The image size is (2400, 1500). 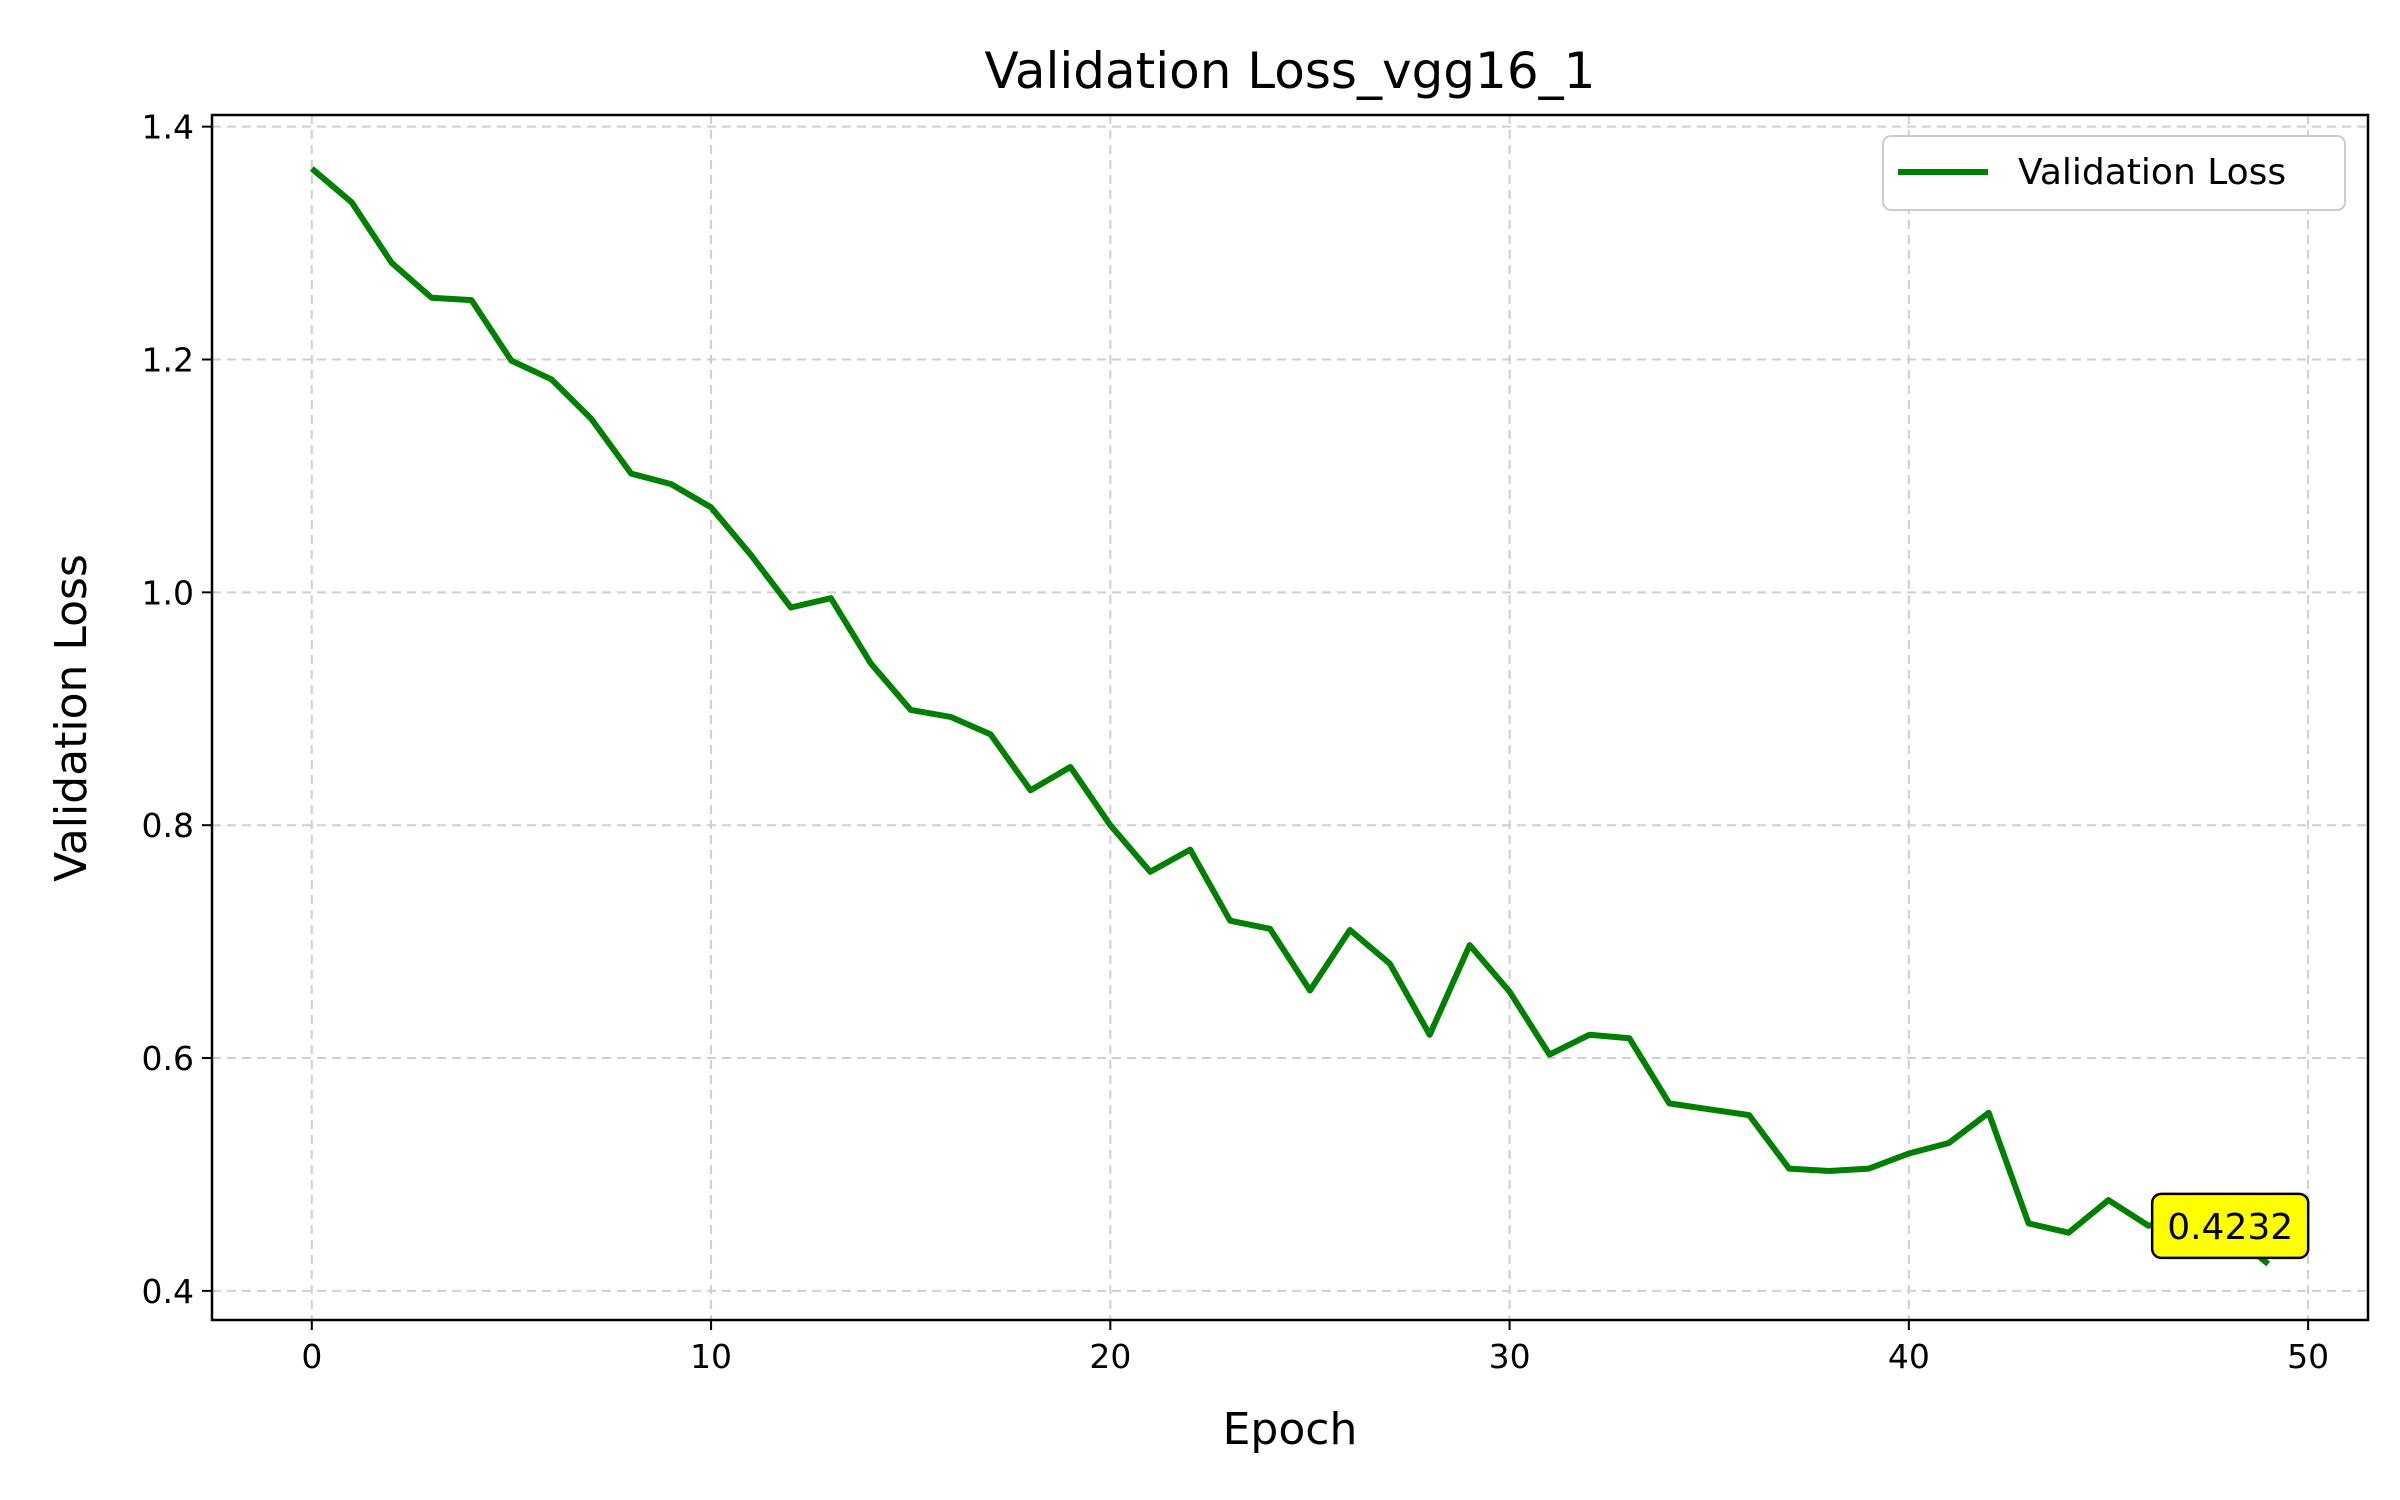 What do you see at coordinates (711, 1356) in the screenshot?
I see `x-tick-label: 10` at bounding box center [711, 1356].